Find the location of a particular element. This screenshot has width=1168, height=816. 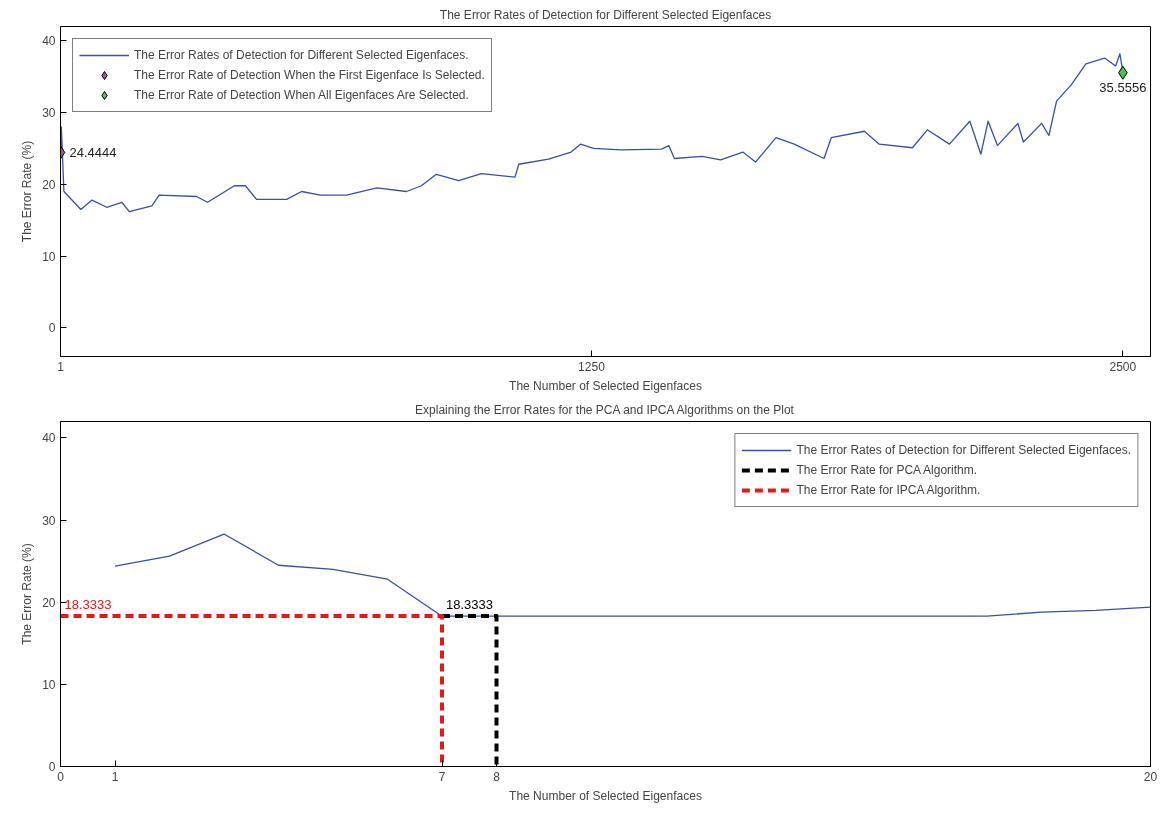

legend-label: The Error Rate of Detection When the First Eigenface Is Selected. is located at coordinates (309, 75).